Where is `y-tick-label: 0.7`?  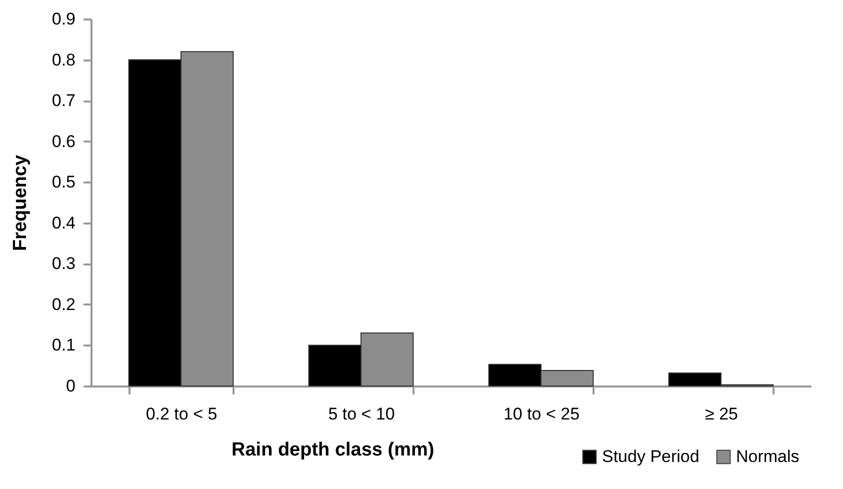 y-tick-label: 0.7 is located at coordinates (64, 100).